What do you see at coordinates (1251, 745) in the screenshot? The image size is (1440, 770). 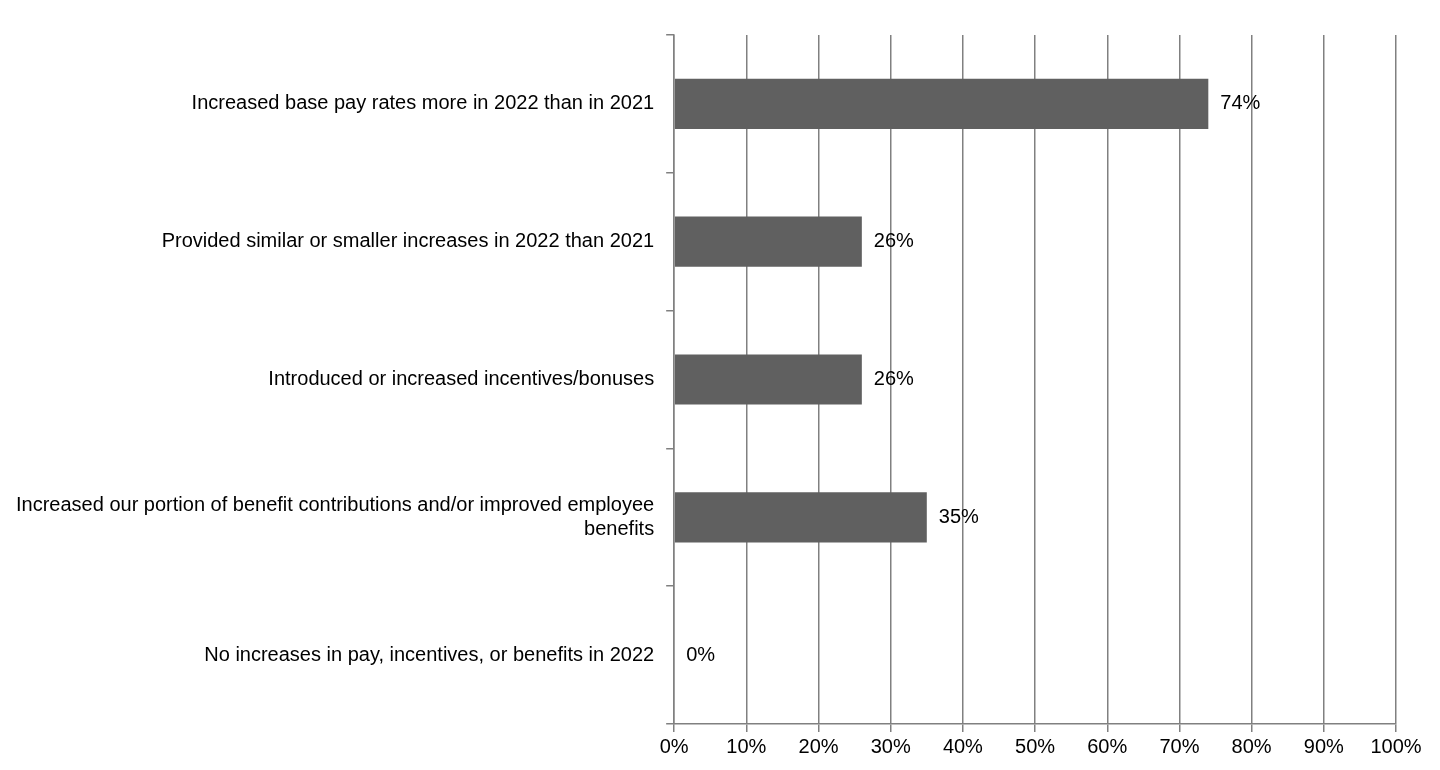 I see `x-tick-label: 80%` at bounding box center [1251, 745].